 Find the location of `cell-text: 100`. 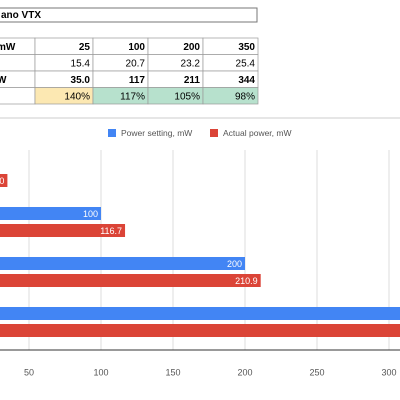

cell-text: 100 is located at coordinates (136, 47).